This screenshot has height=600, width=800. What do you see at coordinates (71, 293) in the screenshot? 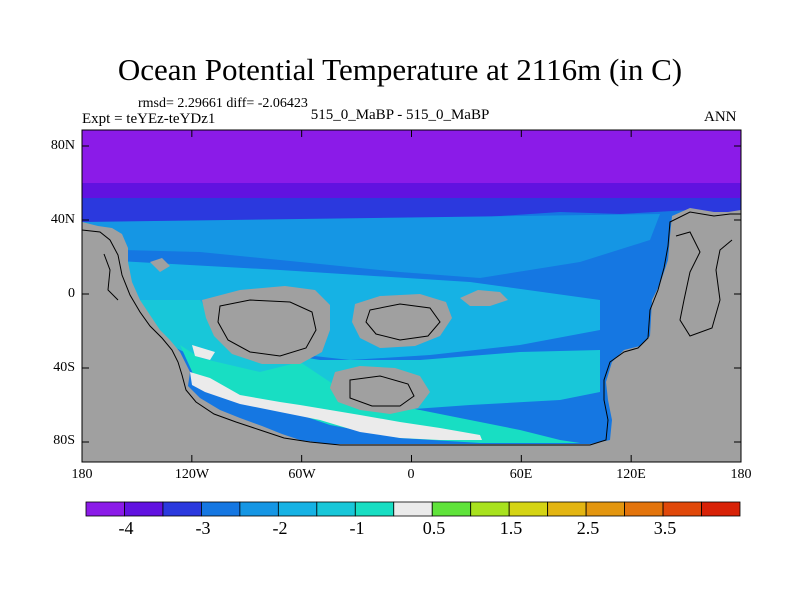
I see `y-tick-label: 0` at bounding box center [71, 293].